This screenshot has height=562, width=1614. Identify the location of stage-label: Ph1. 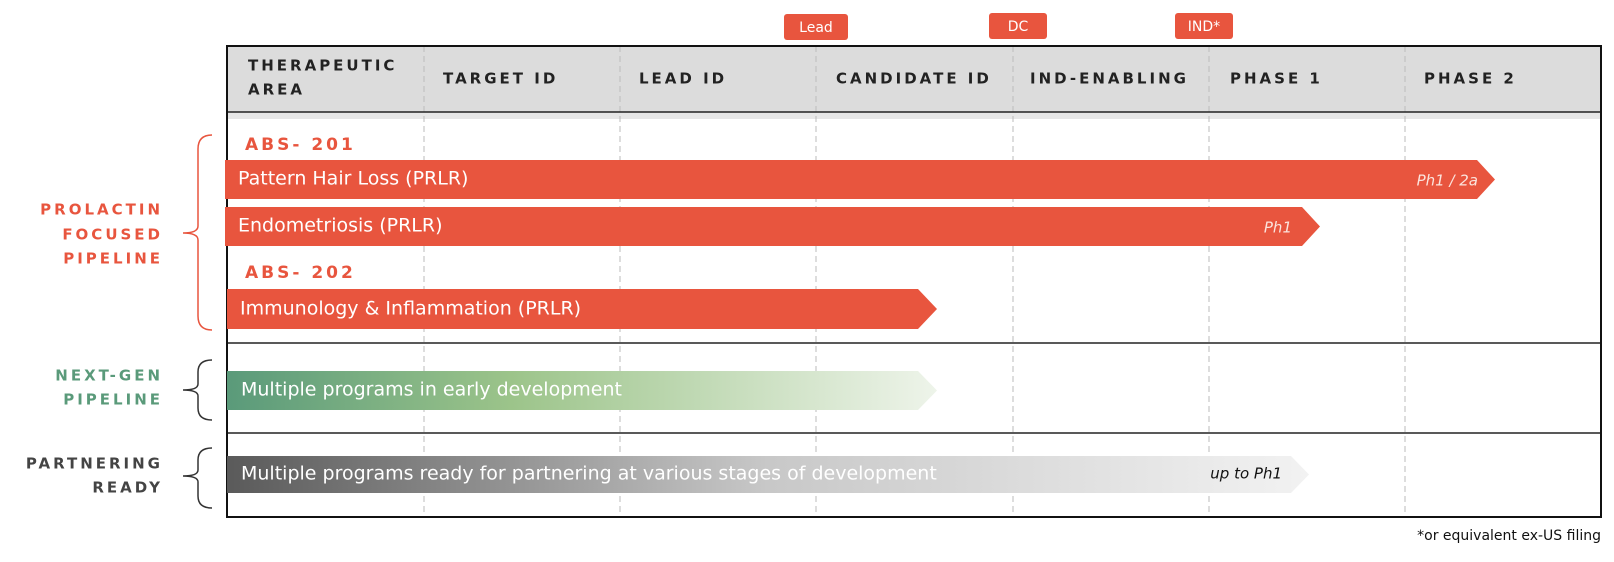
(1278, 228).